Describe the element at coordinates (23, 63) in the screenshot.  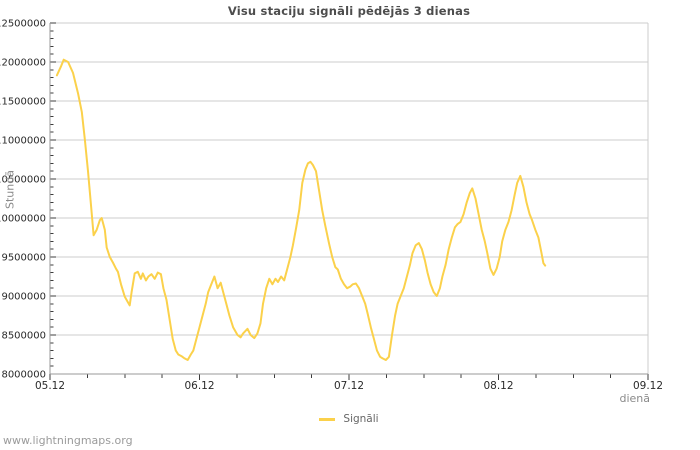
I see `y-tick-label: 12000000` at that location.